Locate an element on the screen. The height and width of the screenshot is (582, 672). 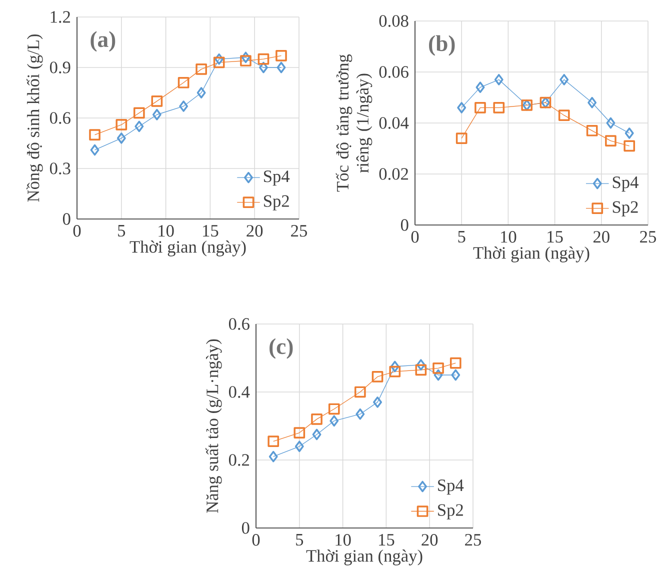
y-tick-label: 0.02 is located at coordinates (393, 174).